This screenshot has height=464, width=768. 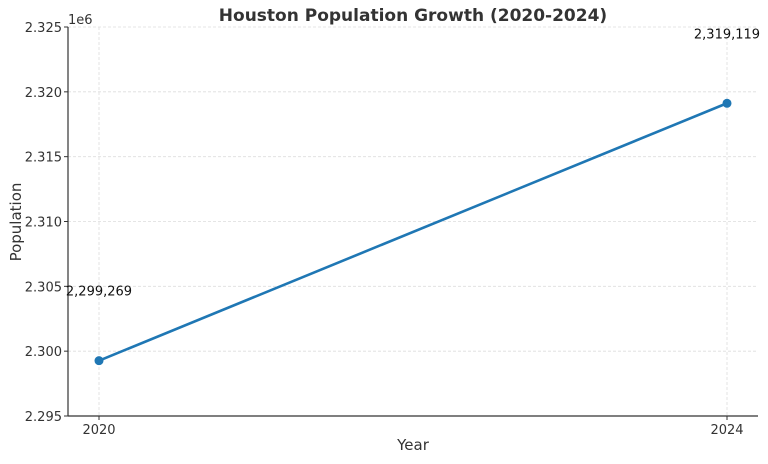 I want to click on y-ticks: 2.295 2.300 2.305 2.310 2.315 2.320 2.325, so click(x=46, y=223).